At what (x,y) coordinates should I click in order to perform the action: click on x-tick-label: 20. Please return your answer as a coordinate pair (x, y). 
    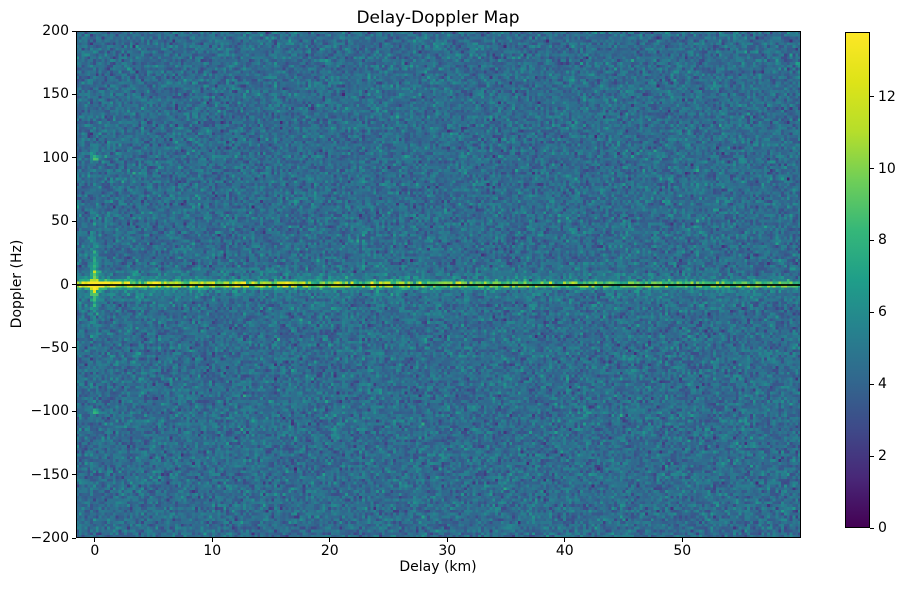
    Looking at the image, I should click on (329, 551).